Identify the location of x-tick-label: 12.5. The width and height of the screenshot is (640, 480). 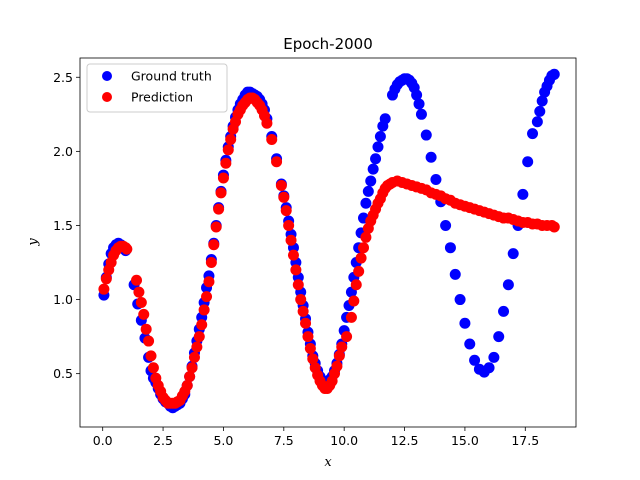
(405, 440).